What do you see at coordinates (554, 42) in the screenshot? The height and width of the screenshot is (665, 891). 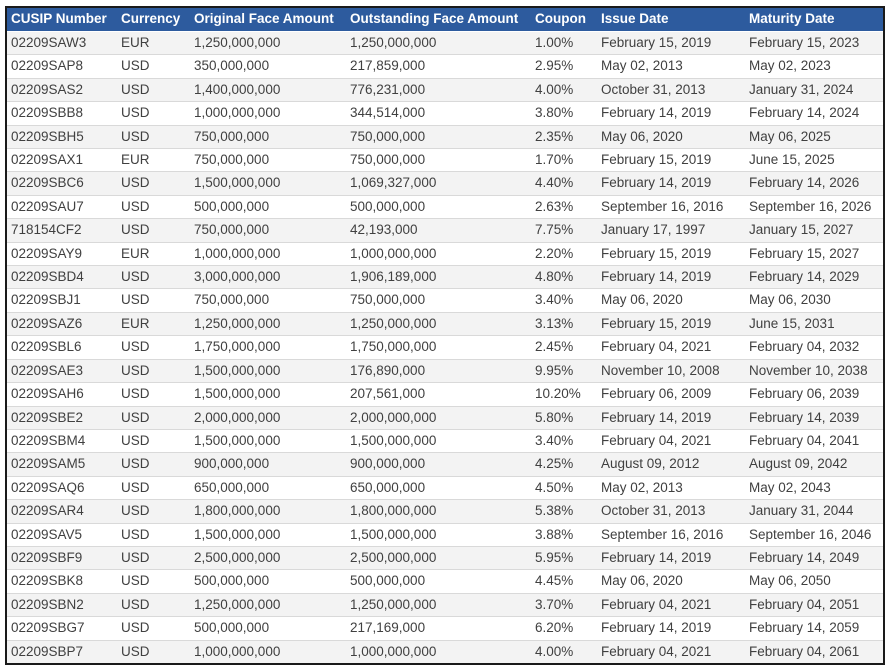 I see `cell-coupon: 1.00%` at bounding box center [554, 42].